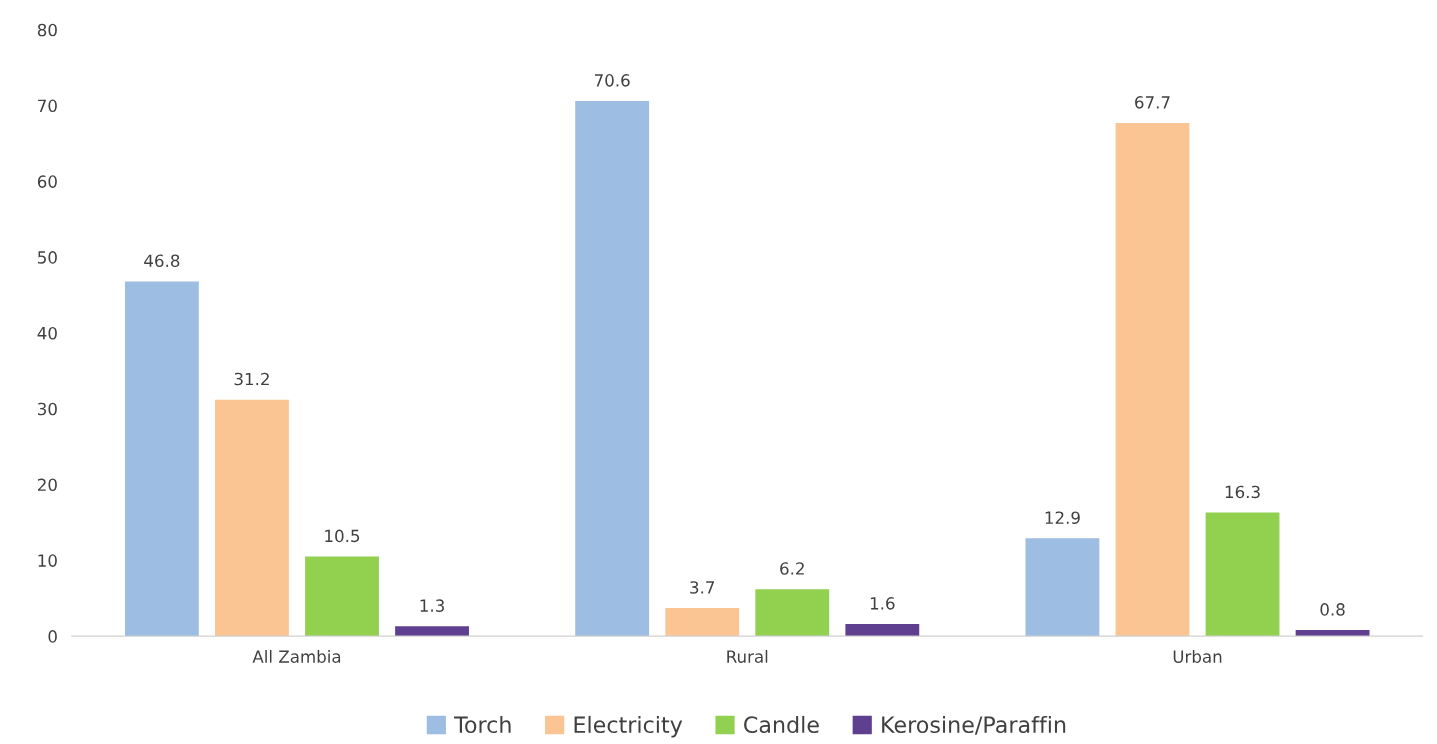  I want to click on y-tick-label: 60, so click(47, 181).